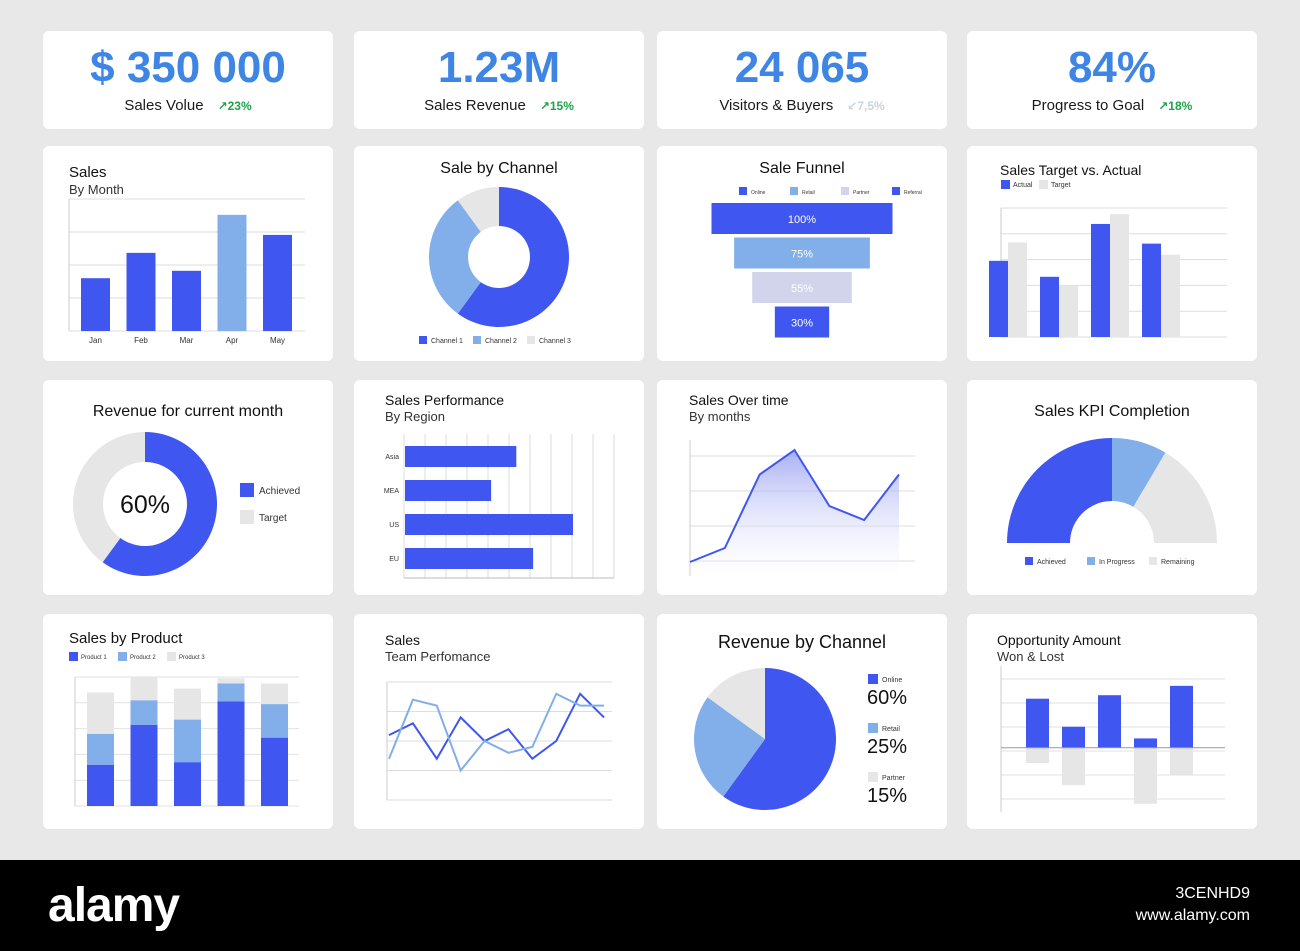 This screenshot has width=1300, height=951. I want to click on legend-label: Retail, so click(808, 193).